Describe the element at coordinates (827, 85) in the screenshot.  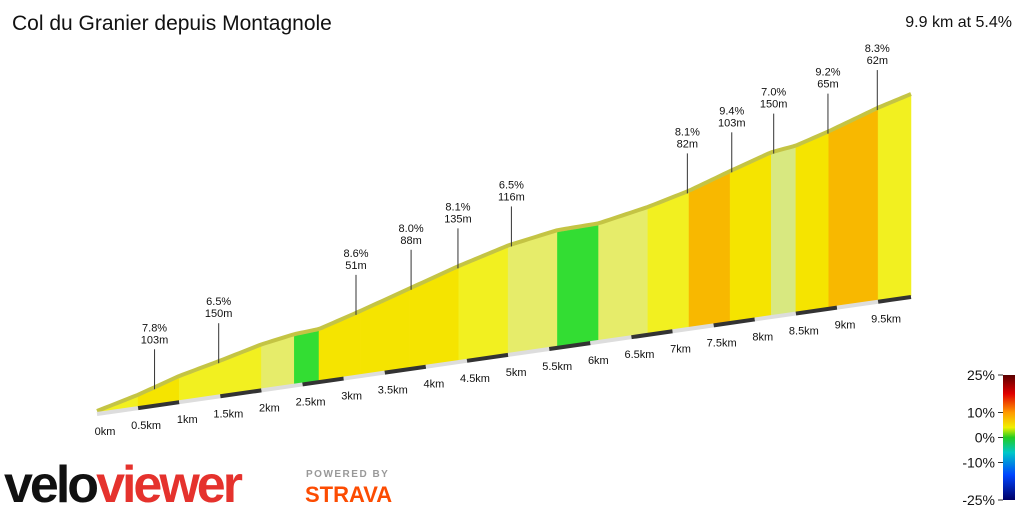
I see `annotation-length: 65m` at that location.